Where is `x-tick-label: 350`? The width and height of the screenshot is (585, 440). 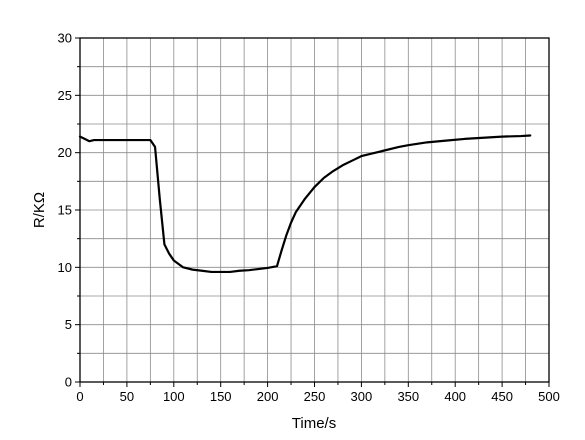
x-tick-label: 350 is located at coordinates (408, 396).